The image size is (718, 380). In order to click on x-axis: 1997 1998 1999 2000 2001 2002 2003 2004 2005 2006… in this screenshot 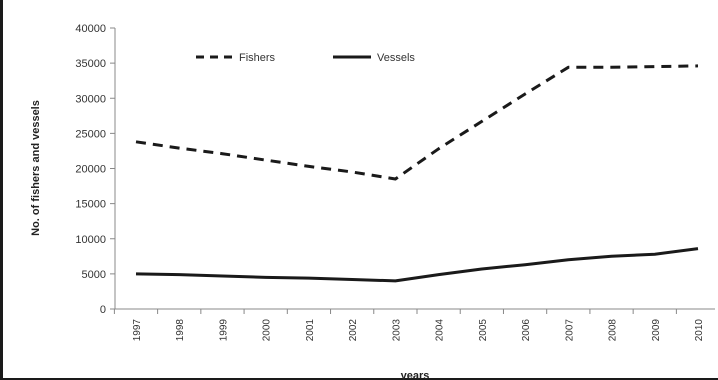, I will do `click(414, 325)`.